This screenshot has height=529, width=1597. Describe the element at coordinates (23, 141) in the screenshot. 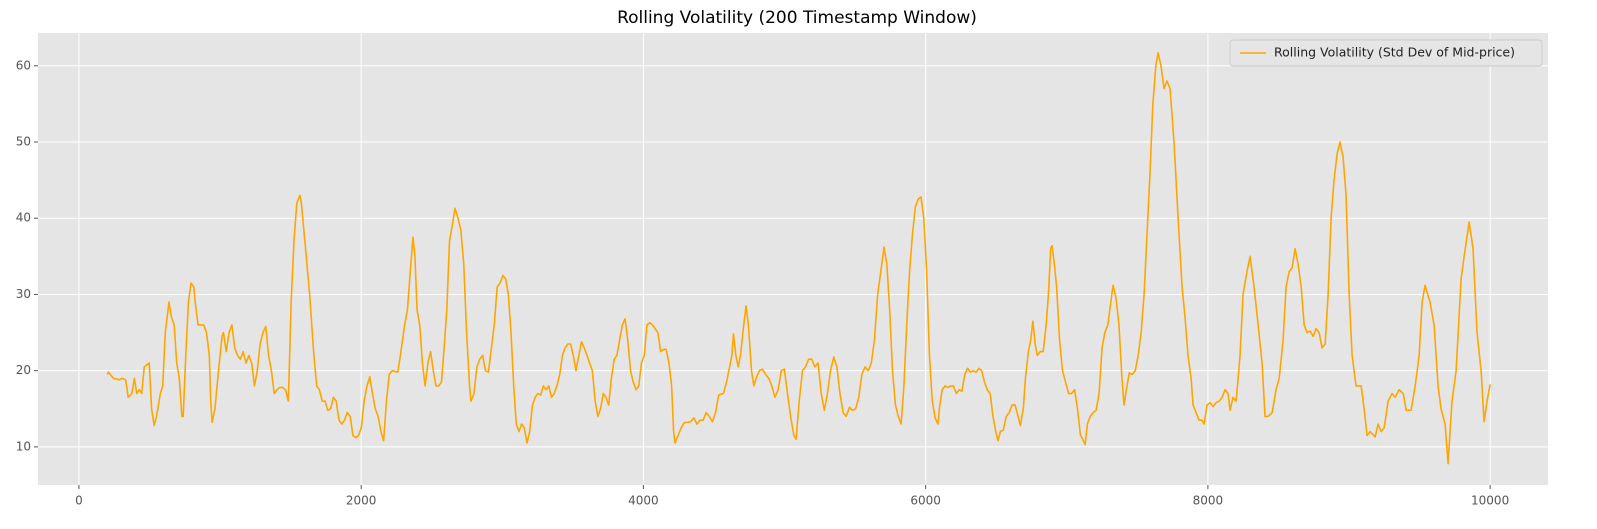

I see `y-tick-label: 50` at that location.